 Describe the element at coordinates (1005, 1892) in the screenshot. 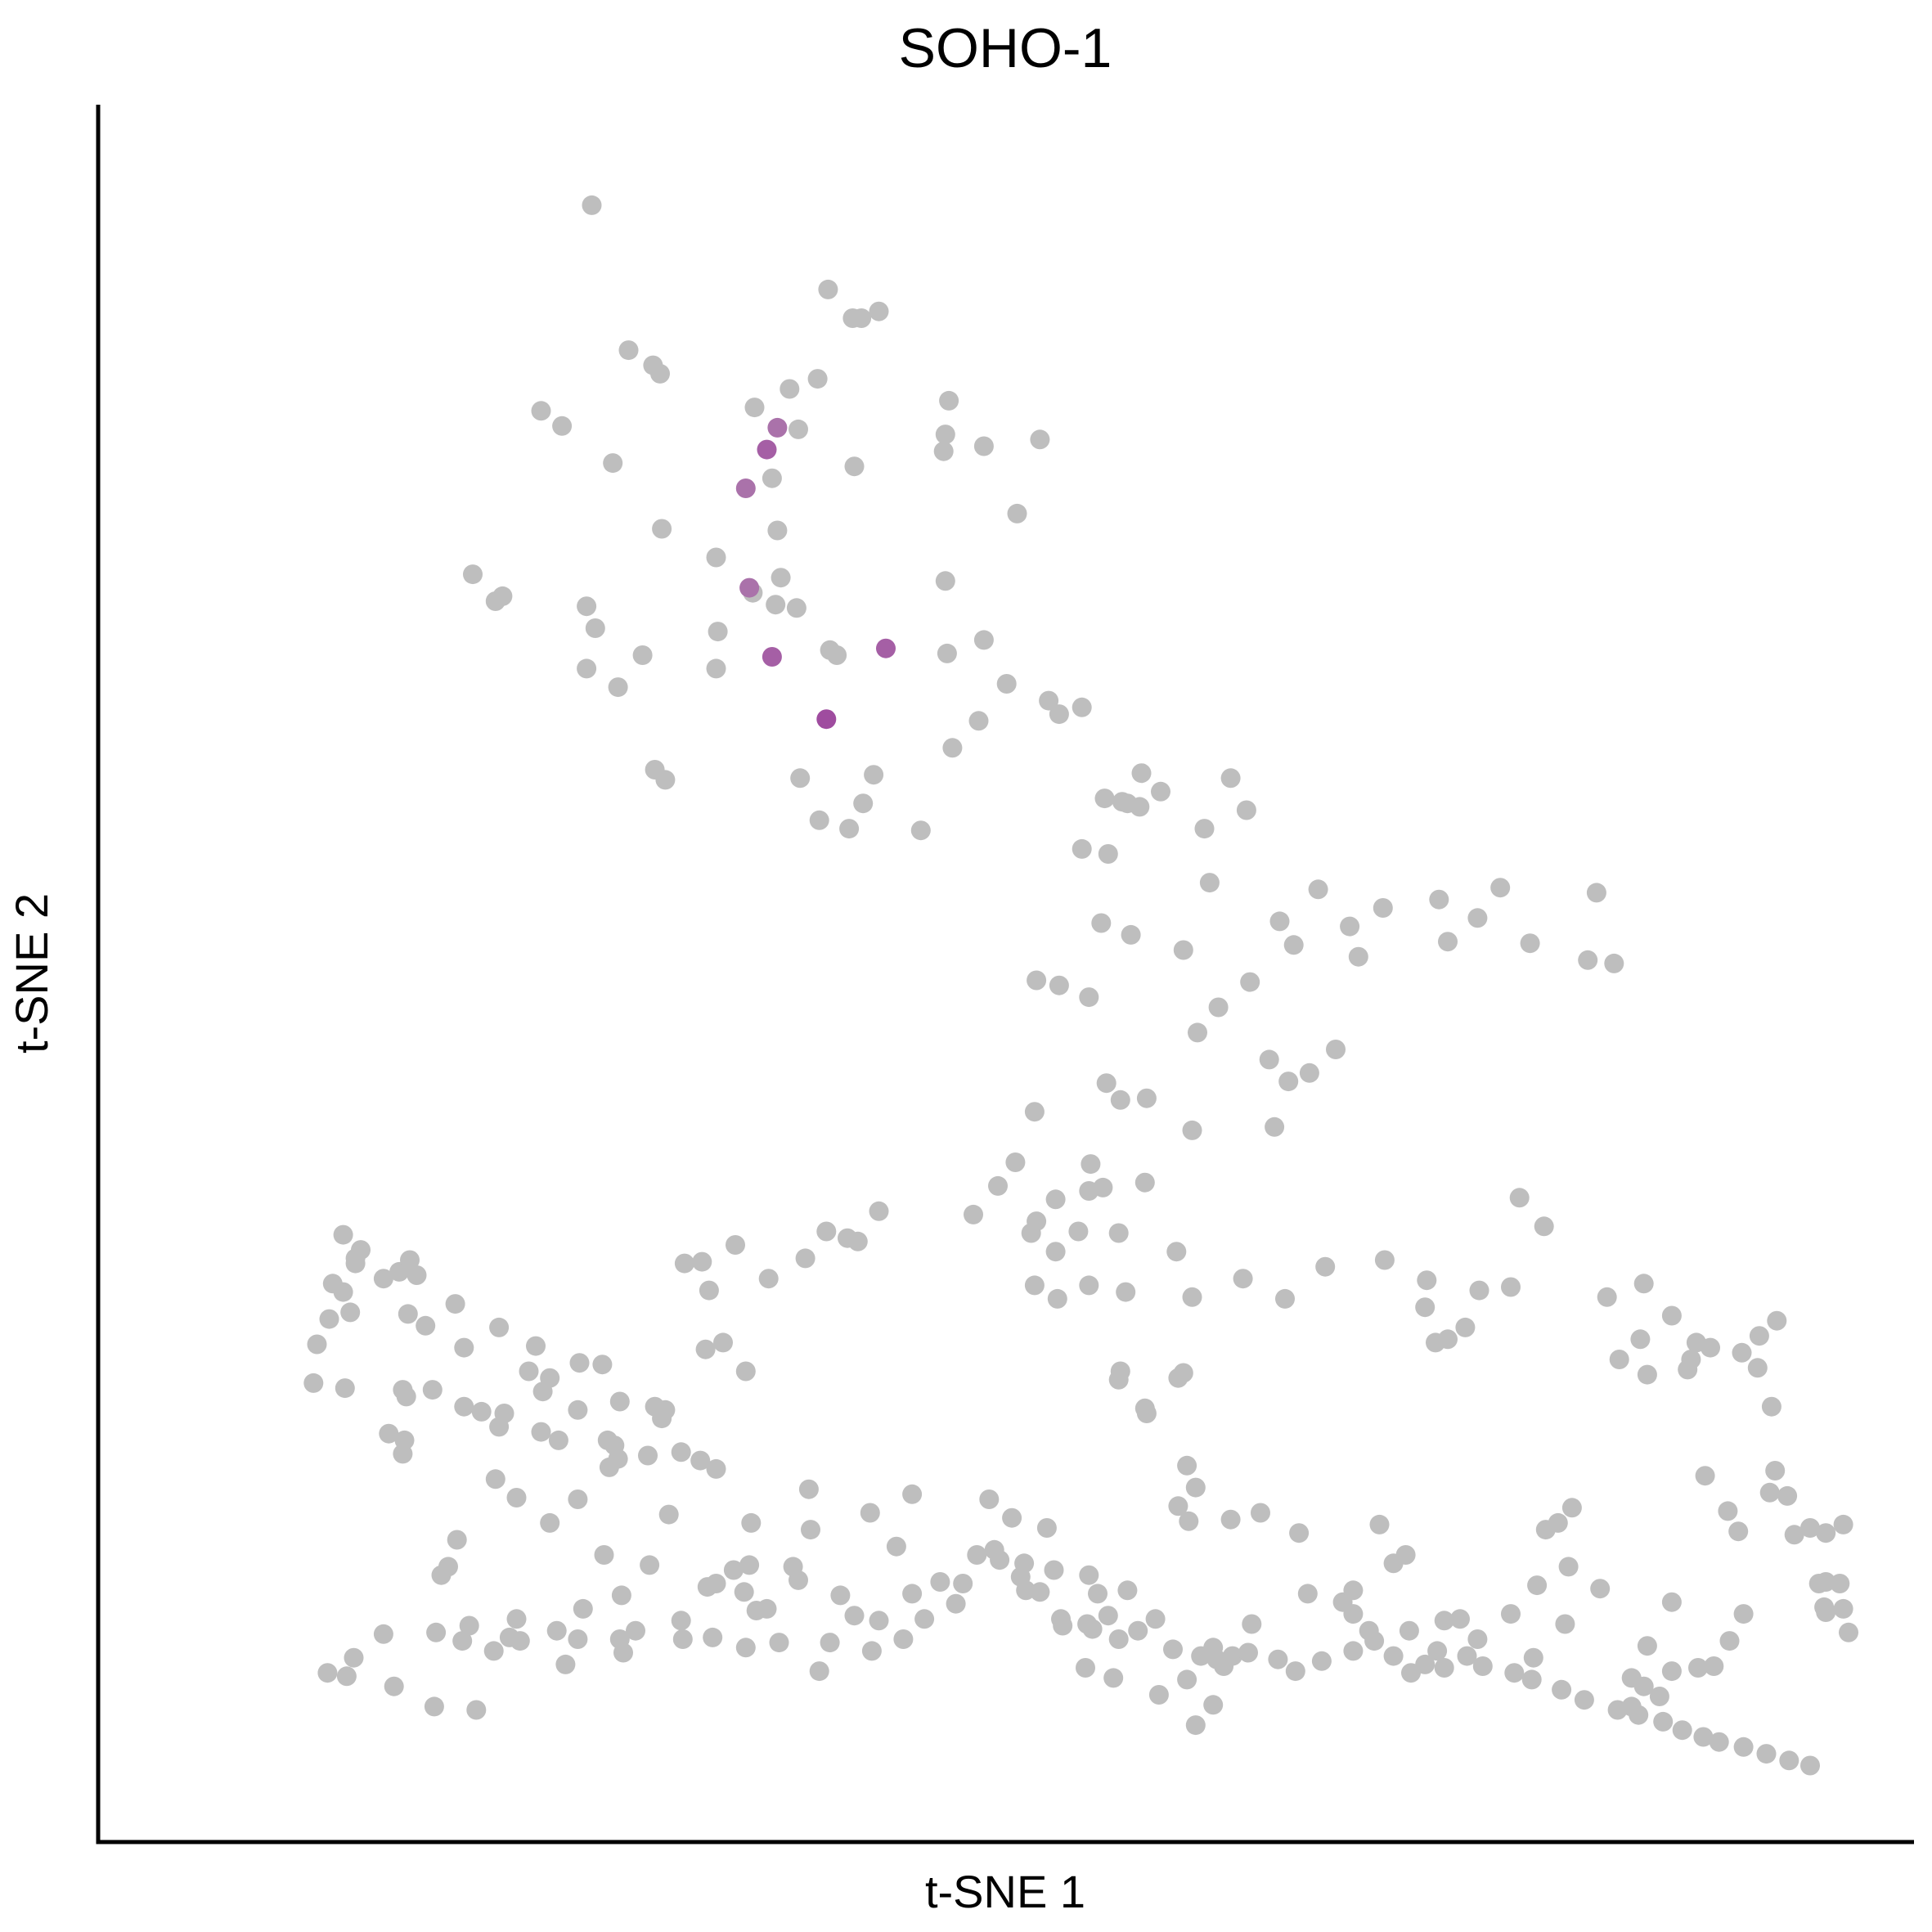

I see `x-axis-label: t-SNE 1` at that location.